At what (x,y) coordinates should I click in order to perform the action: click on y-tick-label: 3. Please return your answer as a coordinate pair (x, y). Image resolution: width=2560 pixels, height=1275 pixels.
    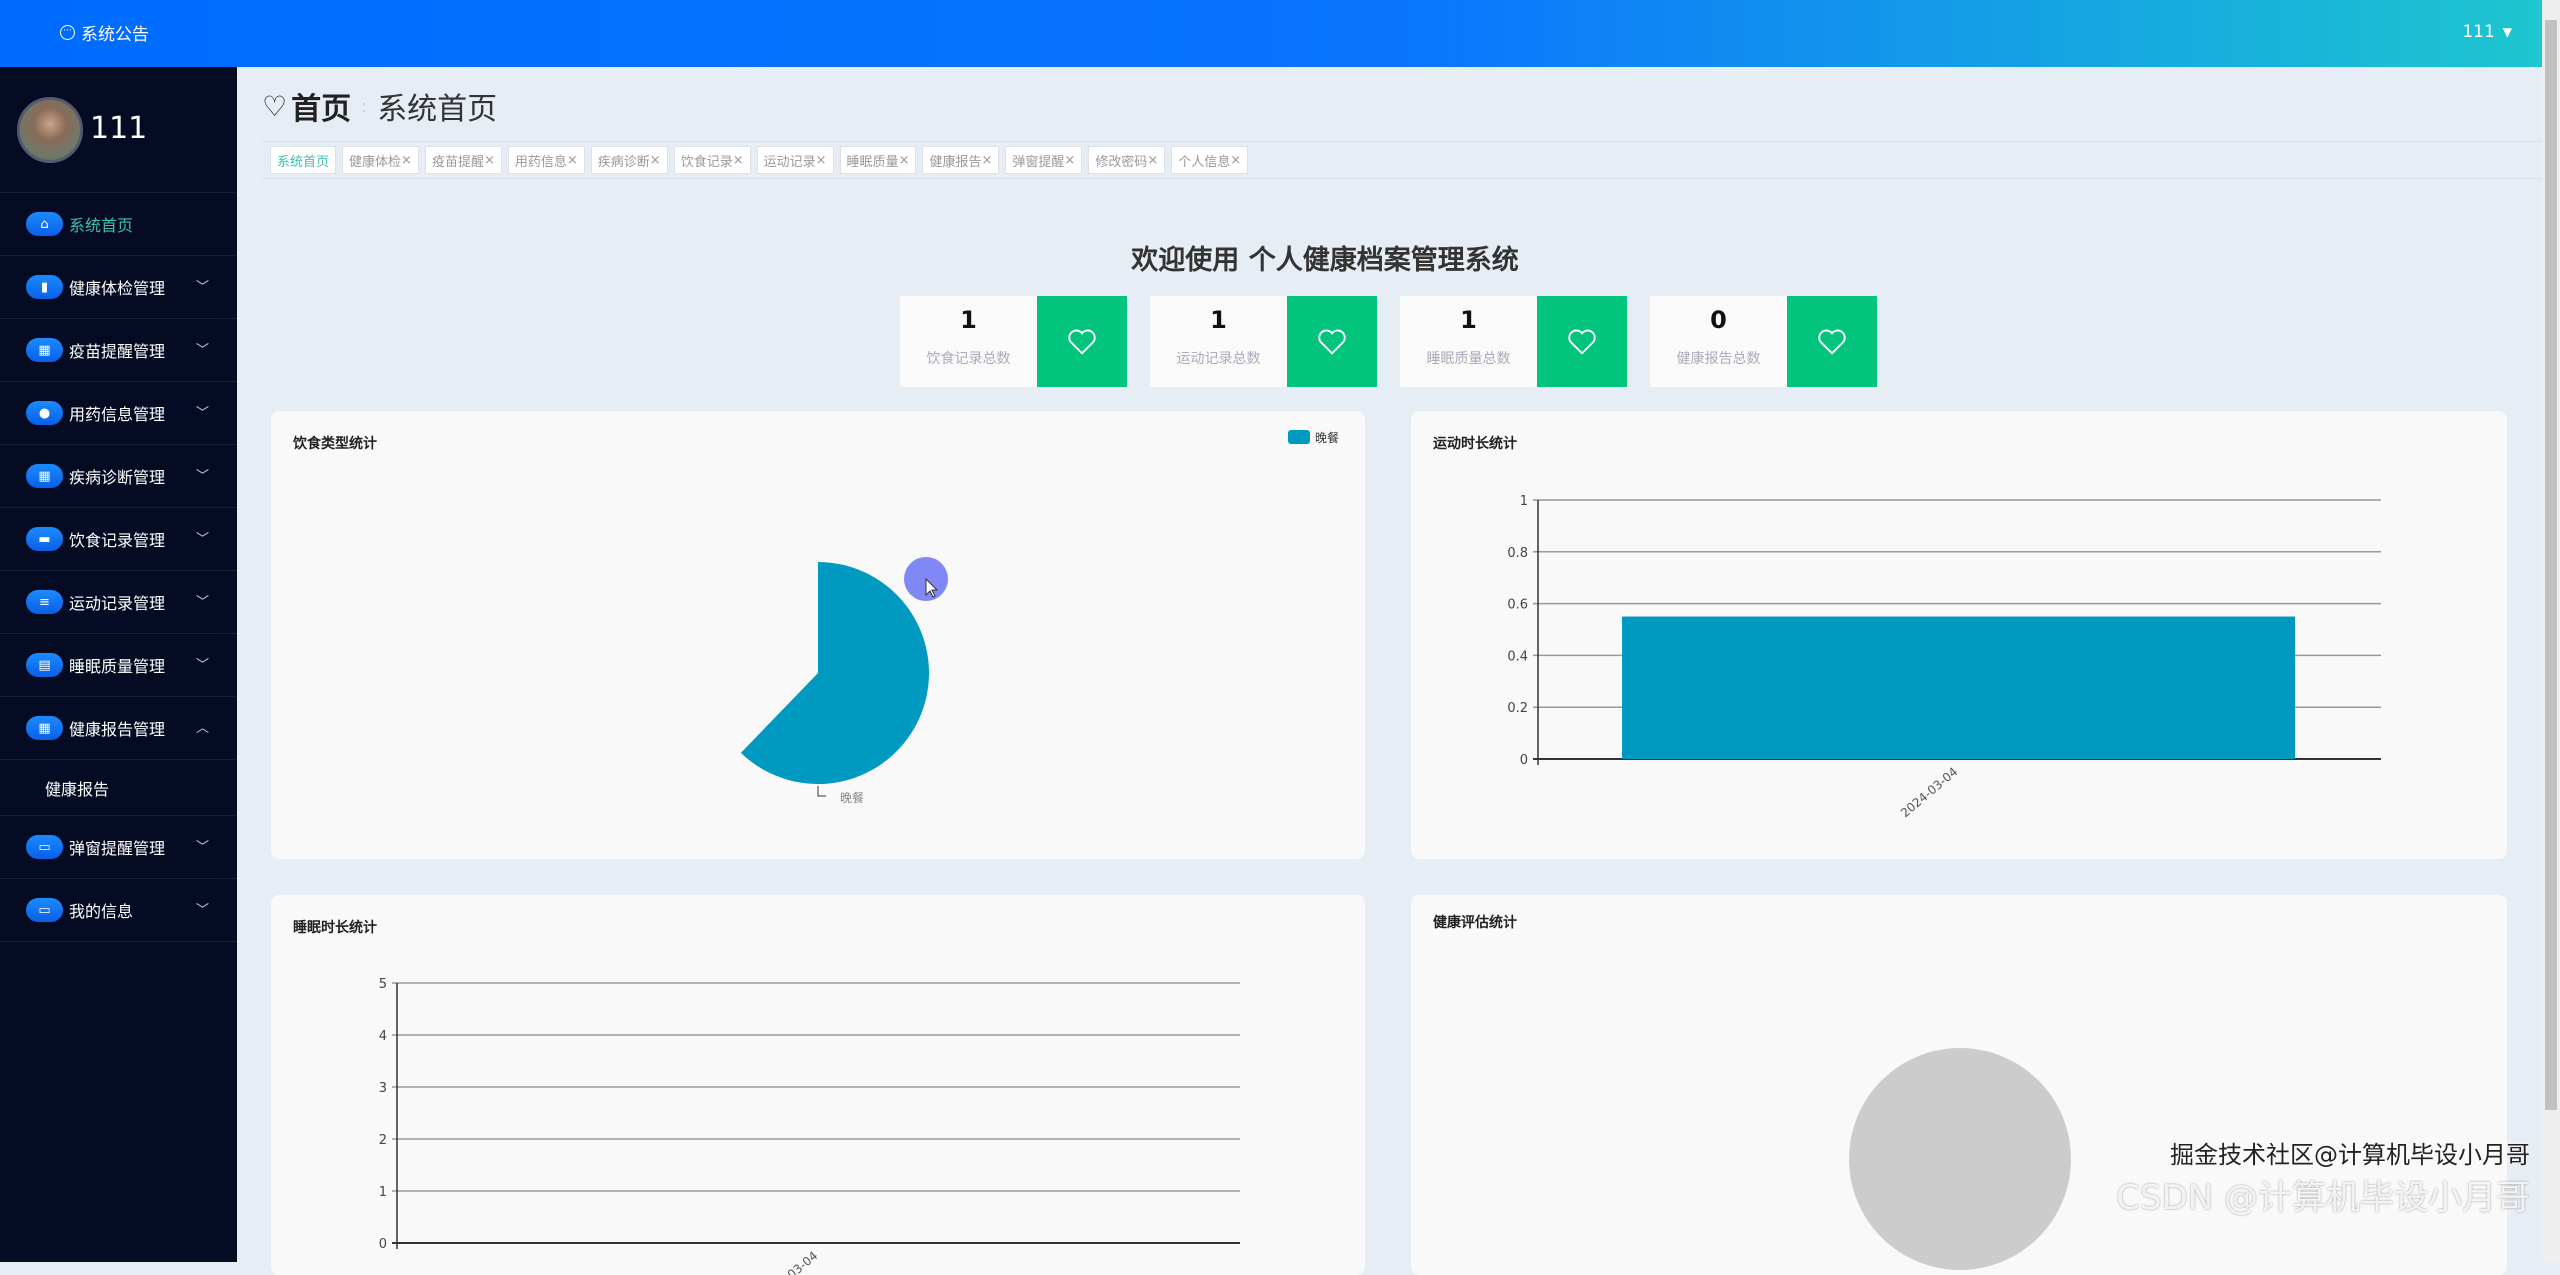
    Looking at the image, I should click on (383, 1088).